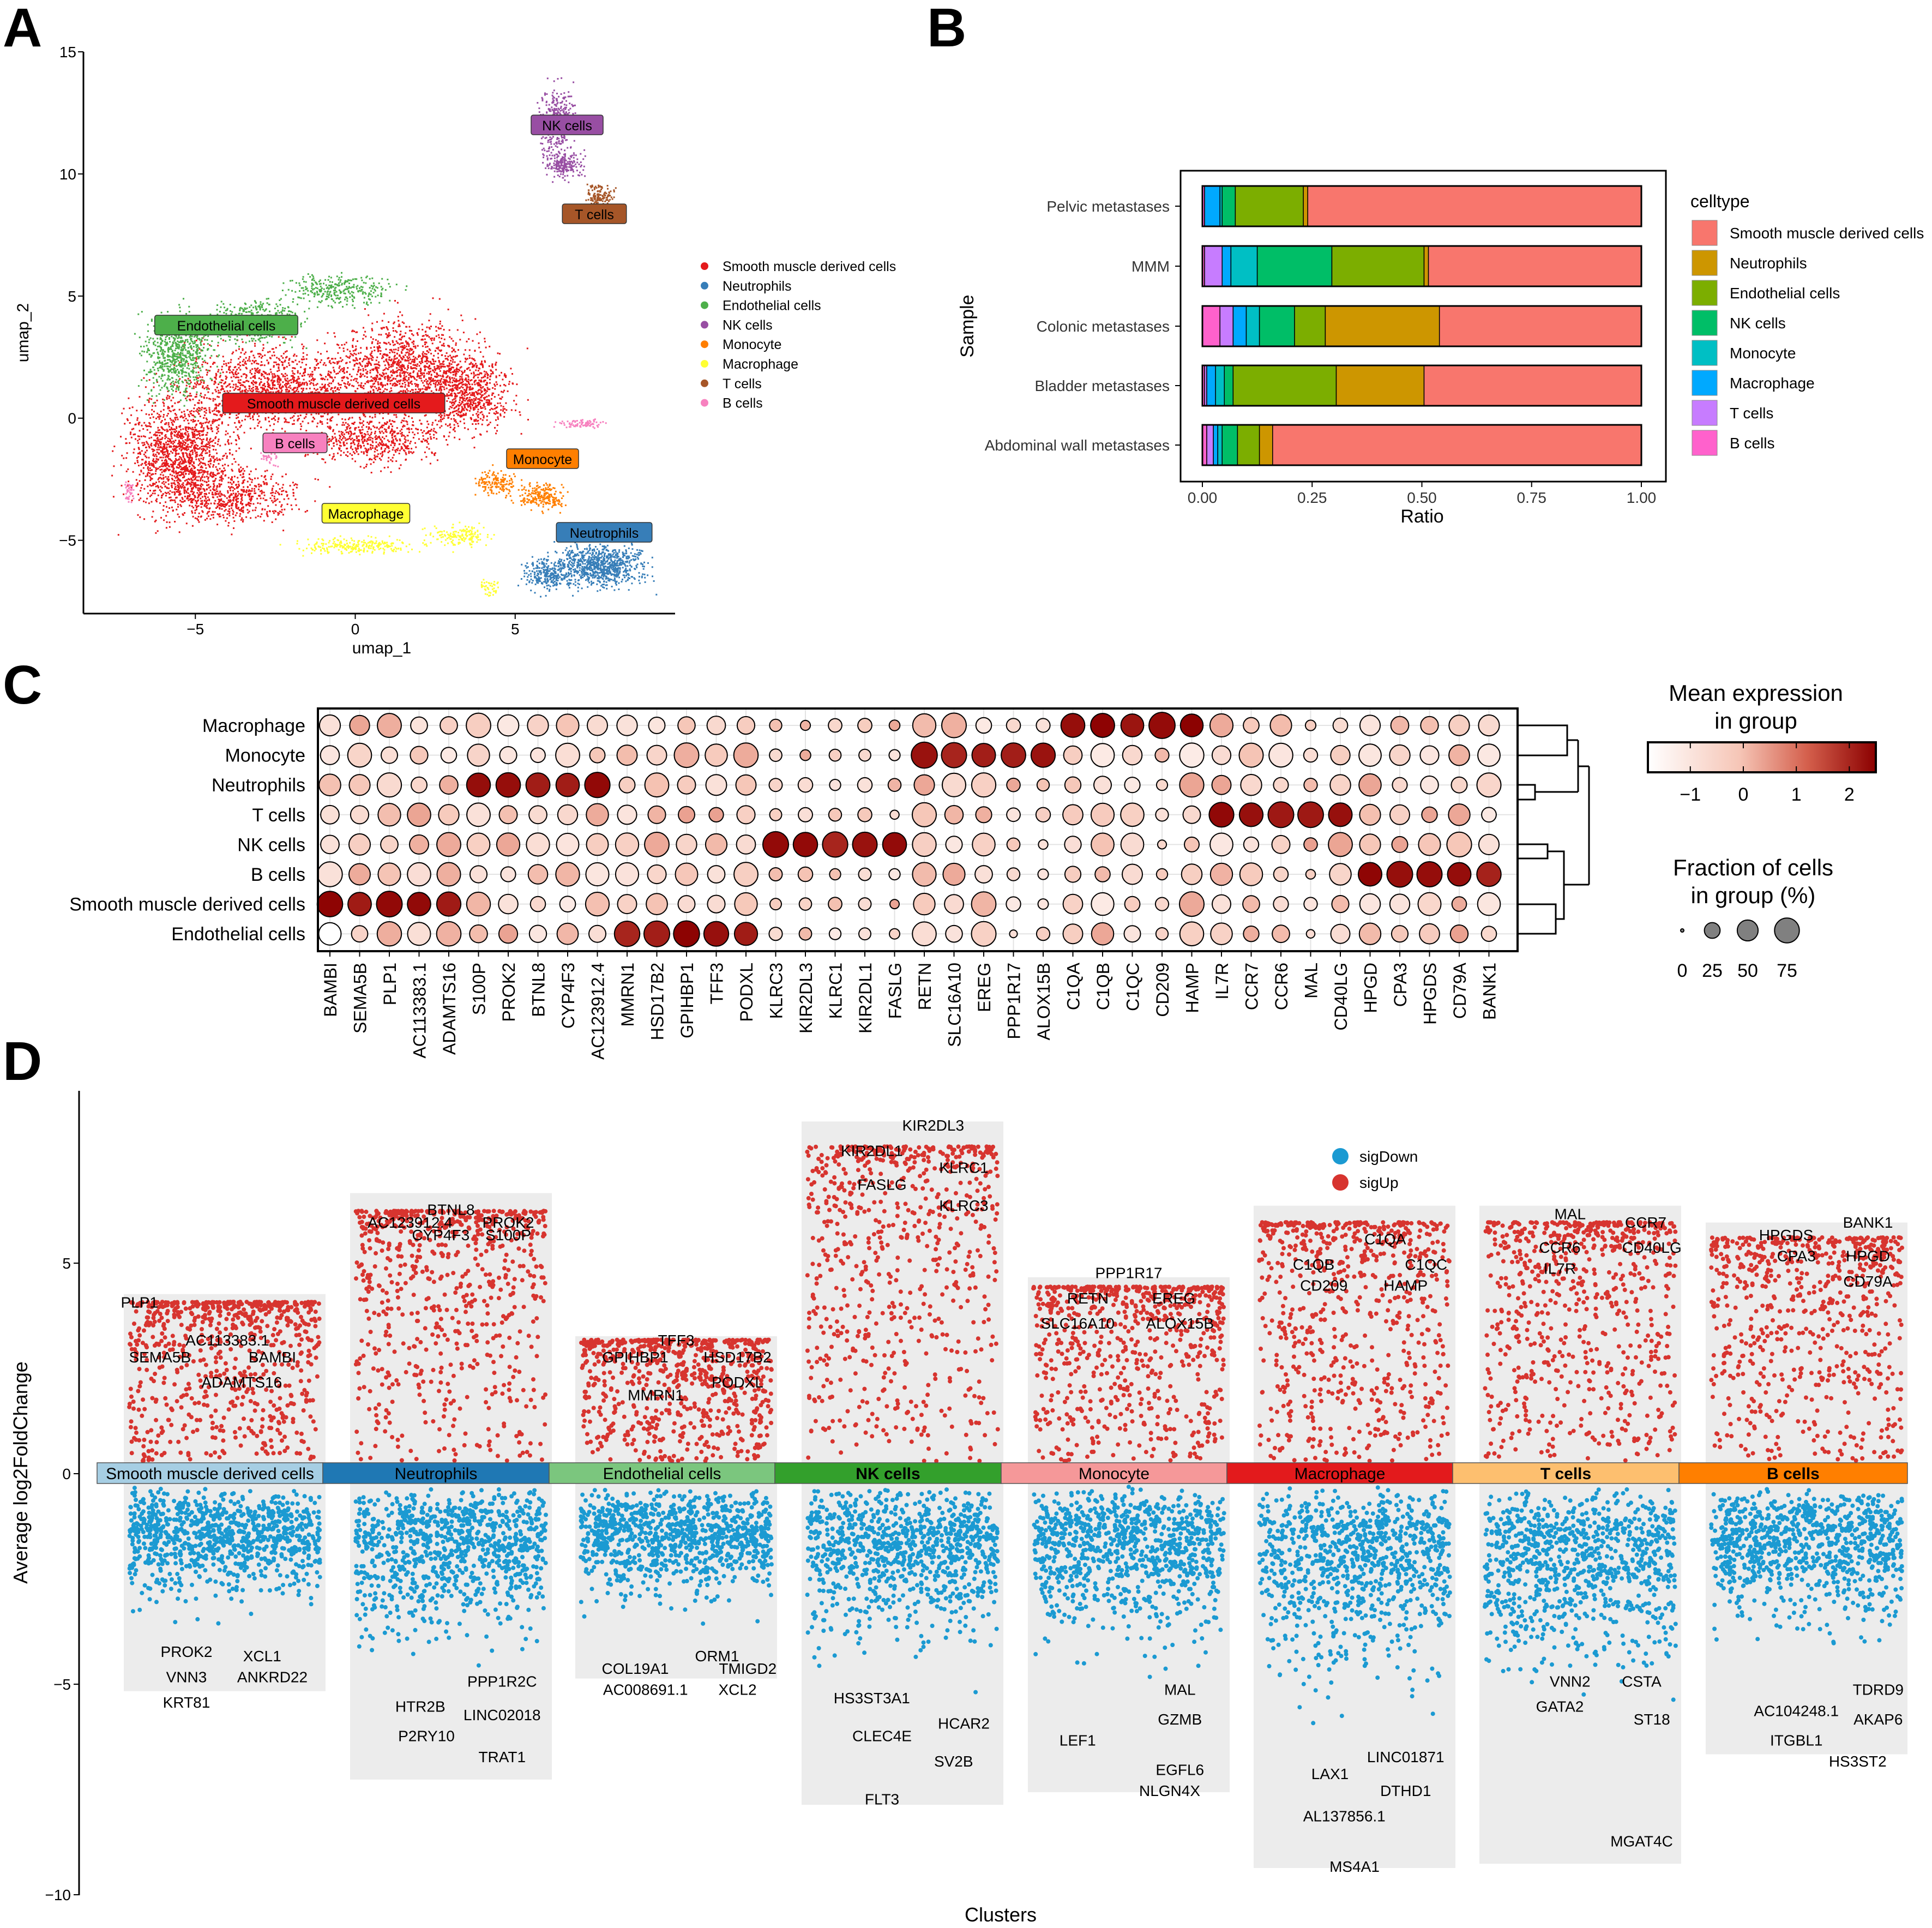 This screenshot has height=1928, width=1932. What do you see at coordinates (1173, 1298) in the screenshot?
I see `gene-label-text: EREG` at bounding box center [1173, 1298].